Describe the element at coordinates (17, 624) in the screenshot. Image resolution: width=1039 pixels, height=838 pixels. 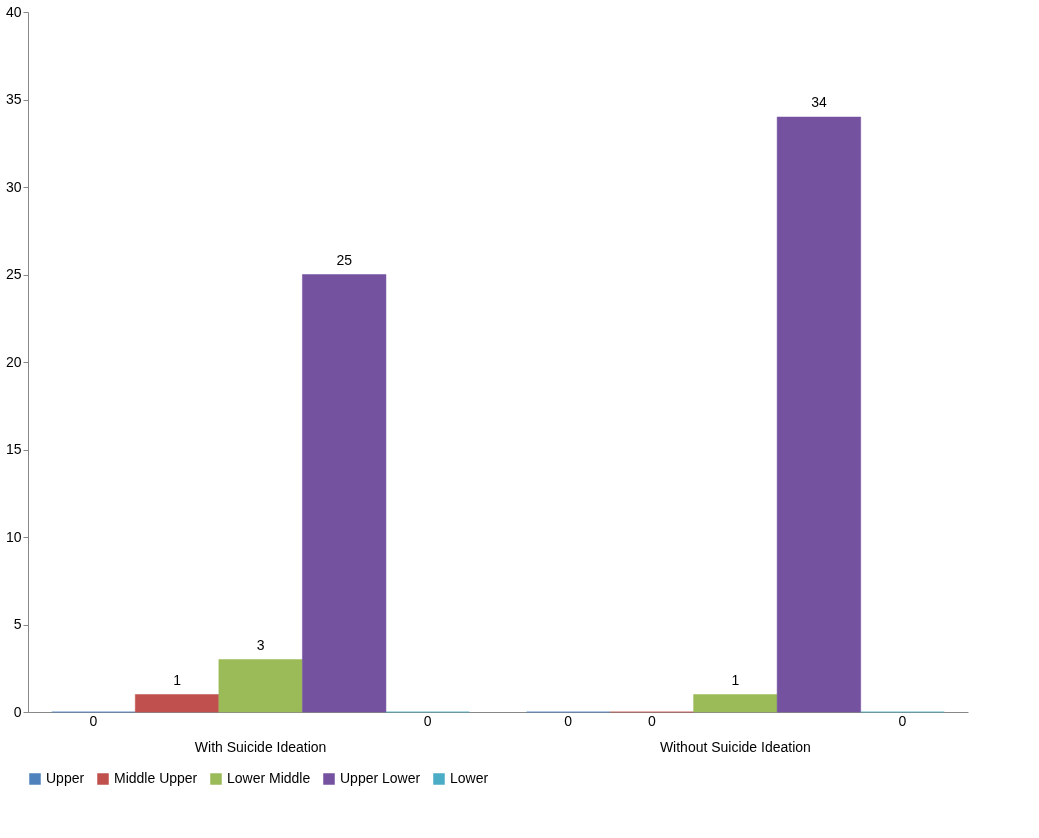
I see `y-tick-label: 5` at that location.